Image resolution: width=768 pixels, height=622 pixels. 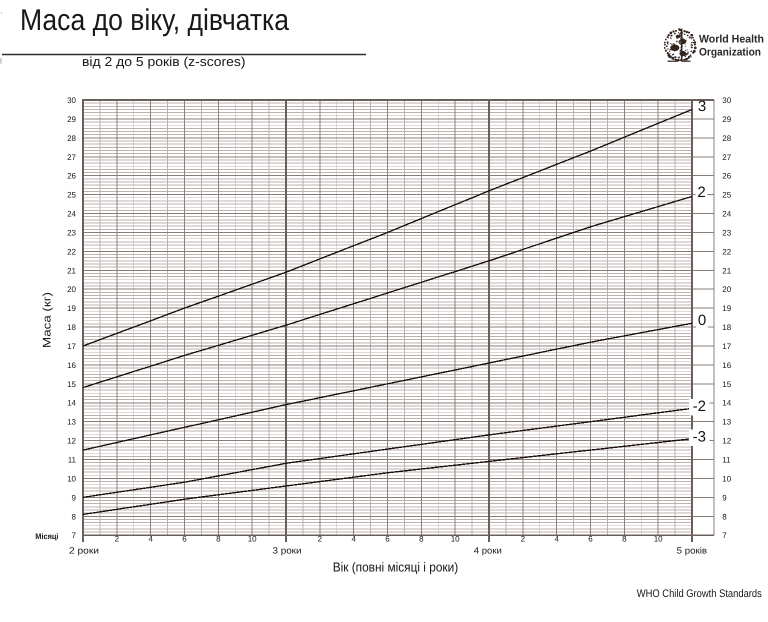 What do you see at coordinates (730, 52) in the screenshot?
I see `svg-text: Organization` at bounding box center [730, 52].